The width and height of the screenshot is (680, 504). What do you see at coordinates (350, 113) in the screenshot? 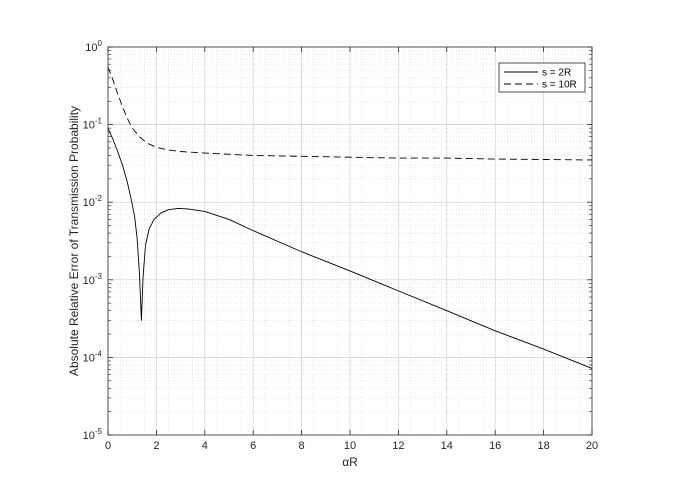
I see `series-line-s10r` at bounding box center [350, 113].